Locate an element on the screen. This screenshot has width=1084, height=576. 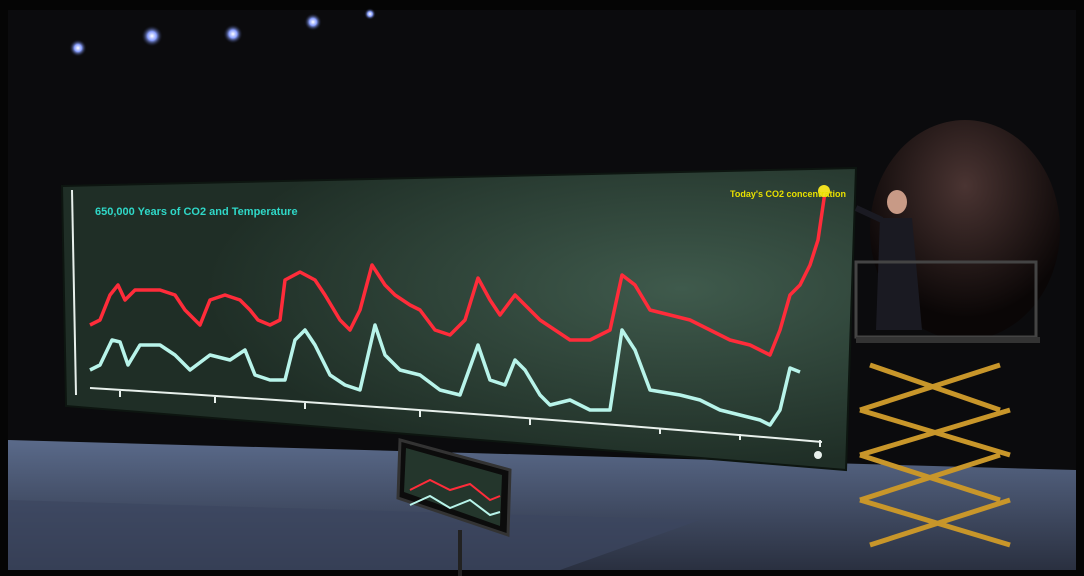
lift is located at coordinates (947, 404).